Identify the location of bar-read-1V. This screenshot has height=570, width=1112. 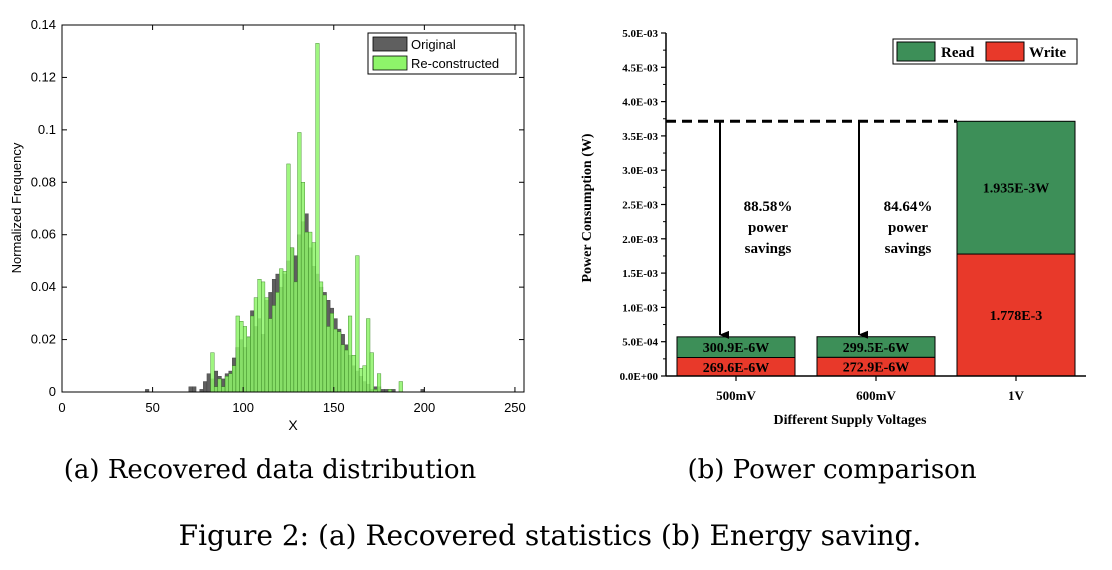
(1016, 187).